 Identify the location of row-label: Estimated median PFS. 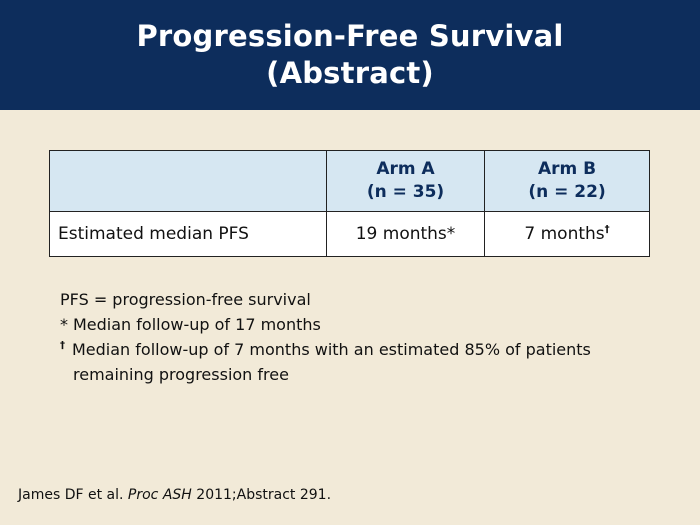
(188, 234).